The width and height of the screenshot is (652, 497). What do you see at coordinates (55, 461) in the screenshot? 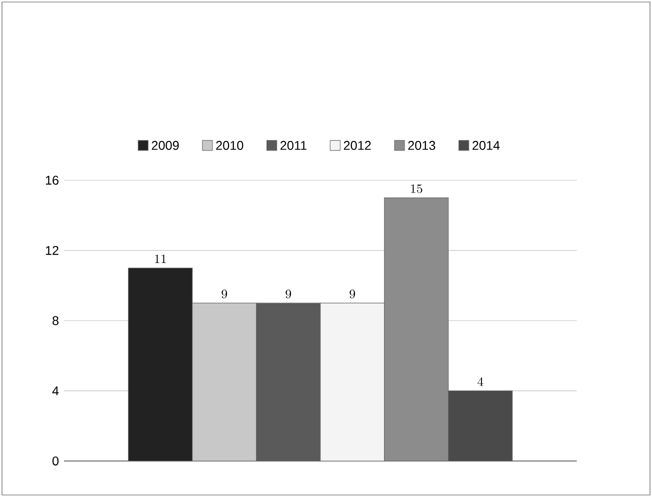
I see `y-tick-label: 0` at bounding box center [55, 461].